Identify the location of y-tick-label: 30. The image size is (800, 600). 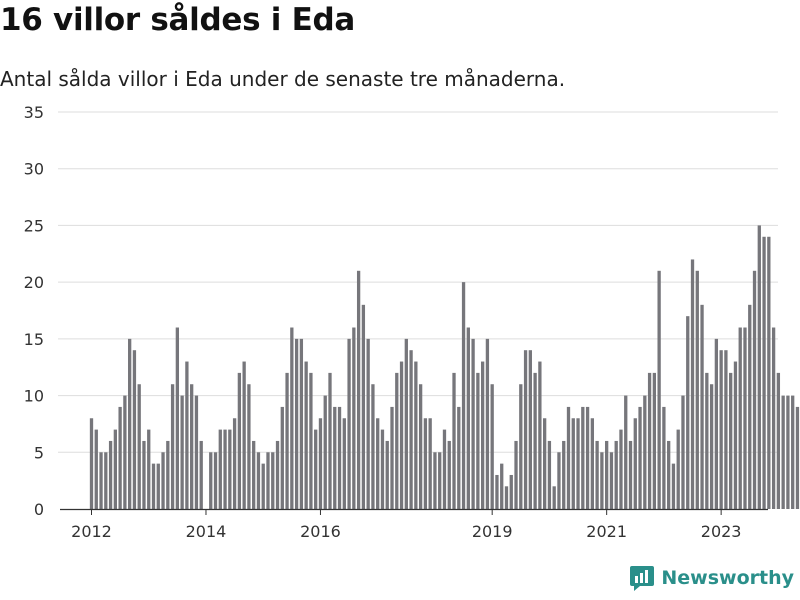
(34, 169).